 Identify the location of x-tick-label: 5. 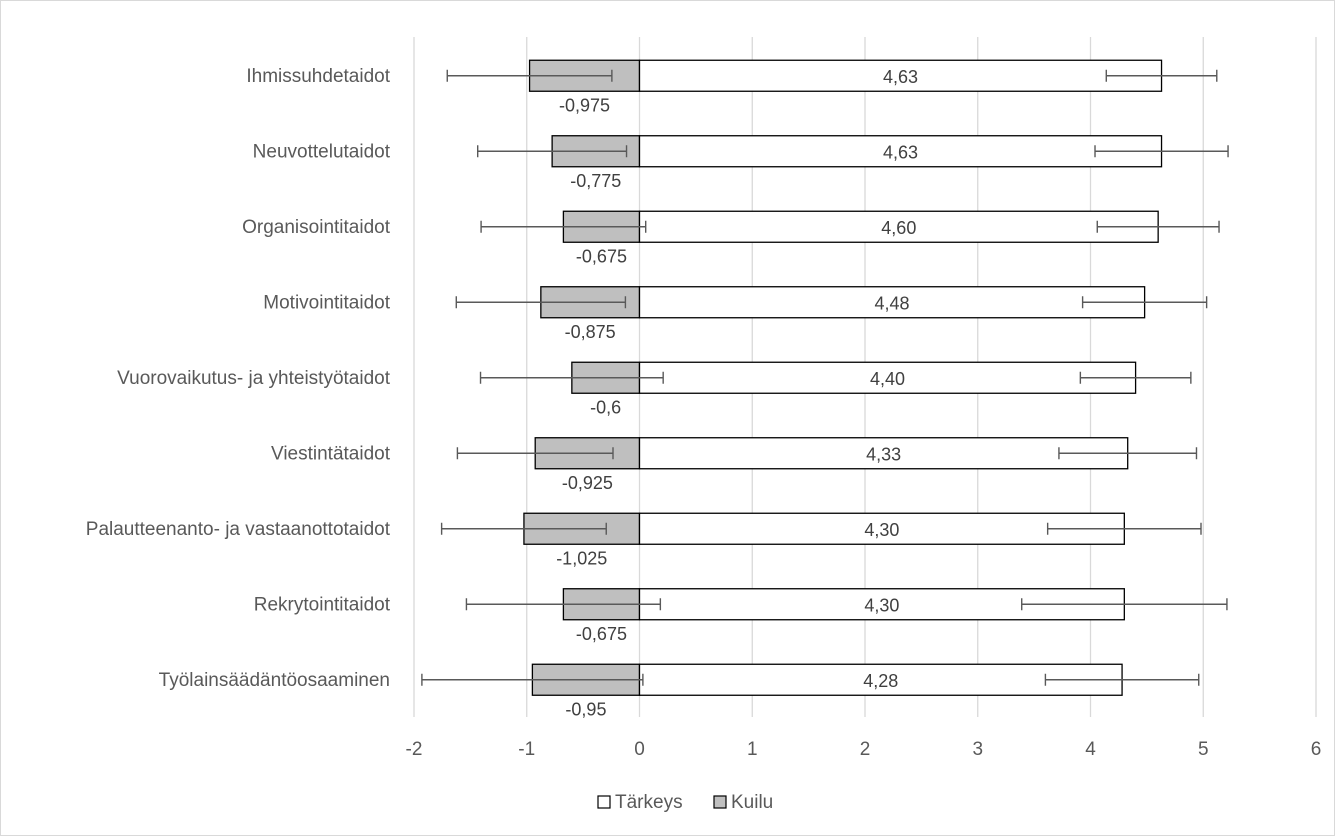
(1203, 749).